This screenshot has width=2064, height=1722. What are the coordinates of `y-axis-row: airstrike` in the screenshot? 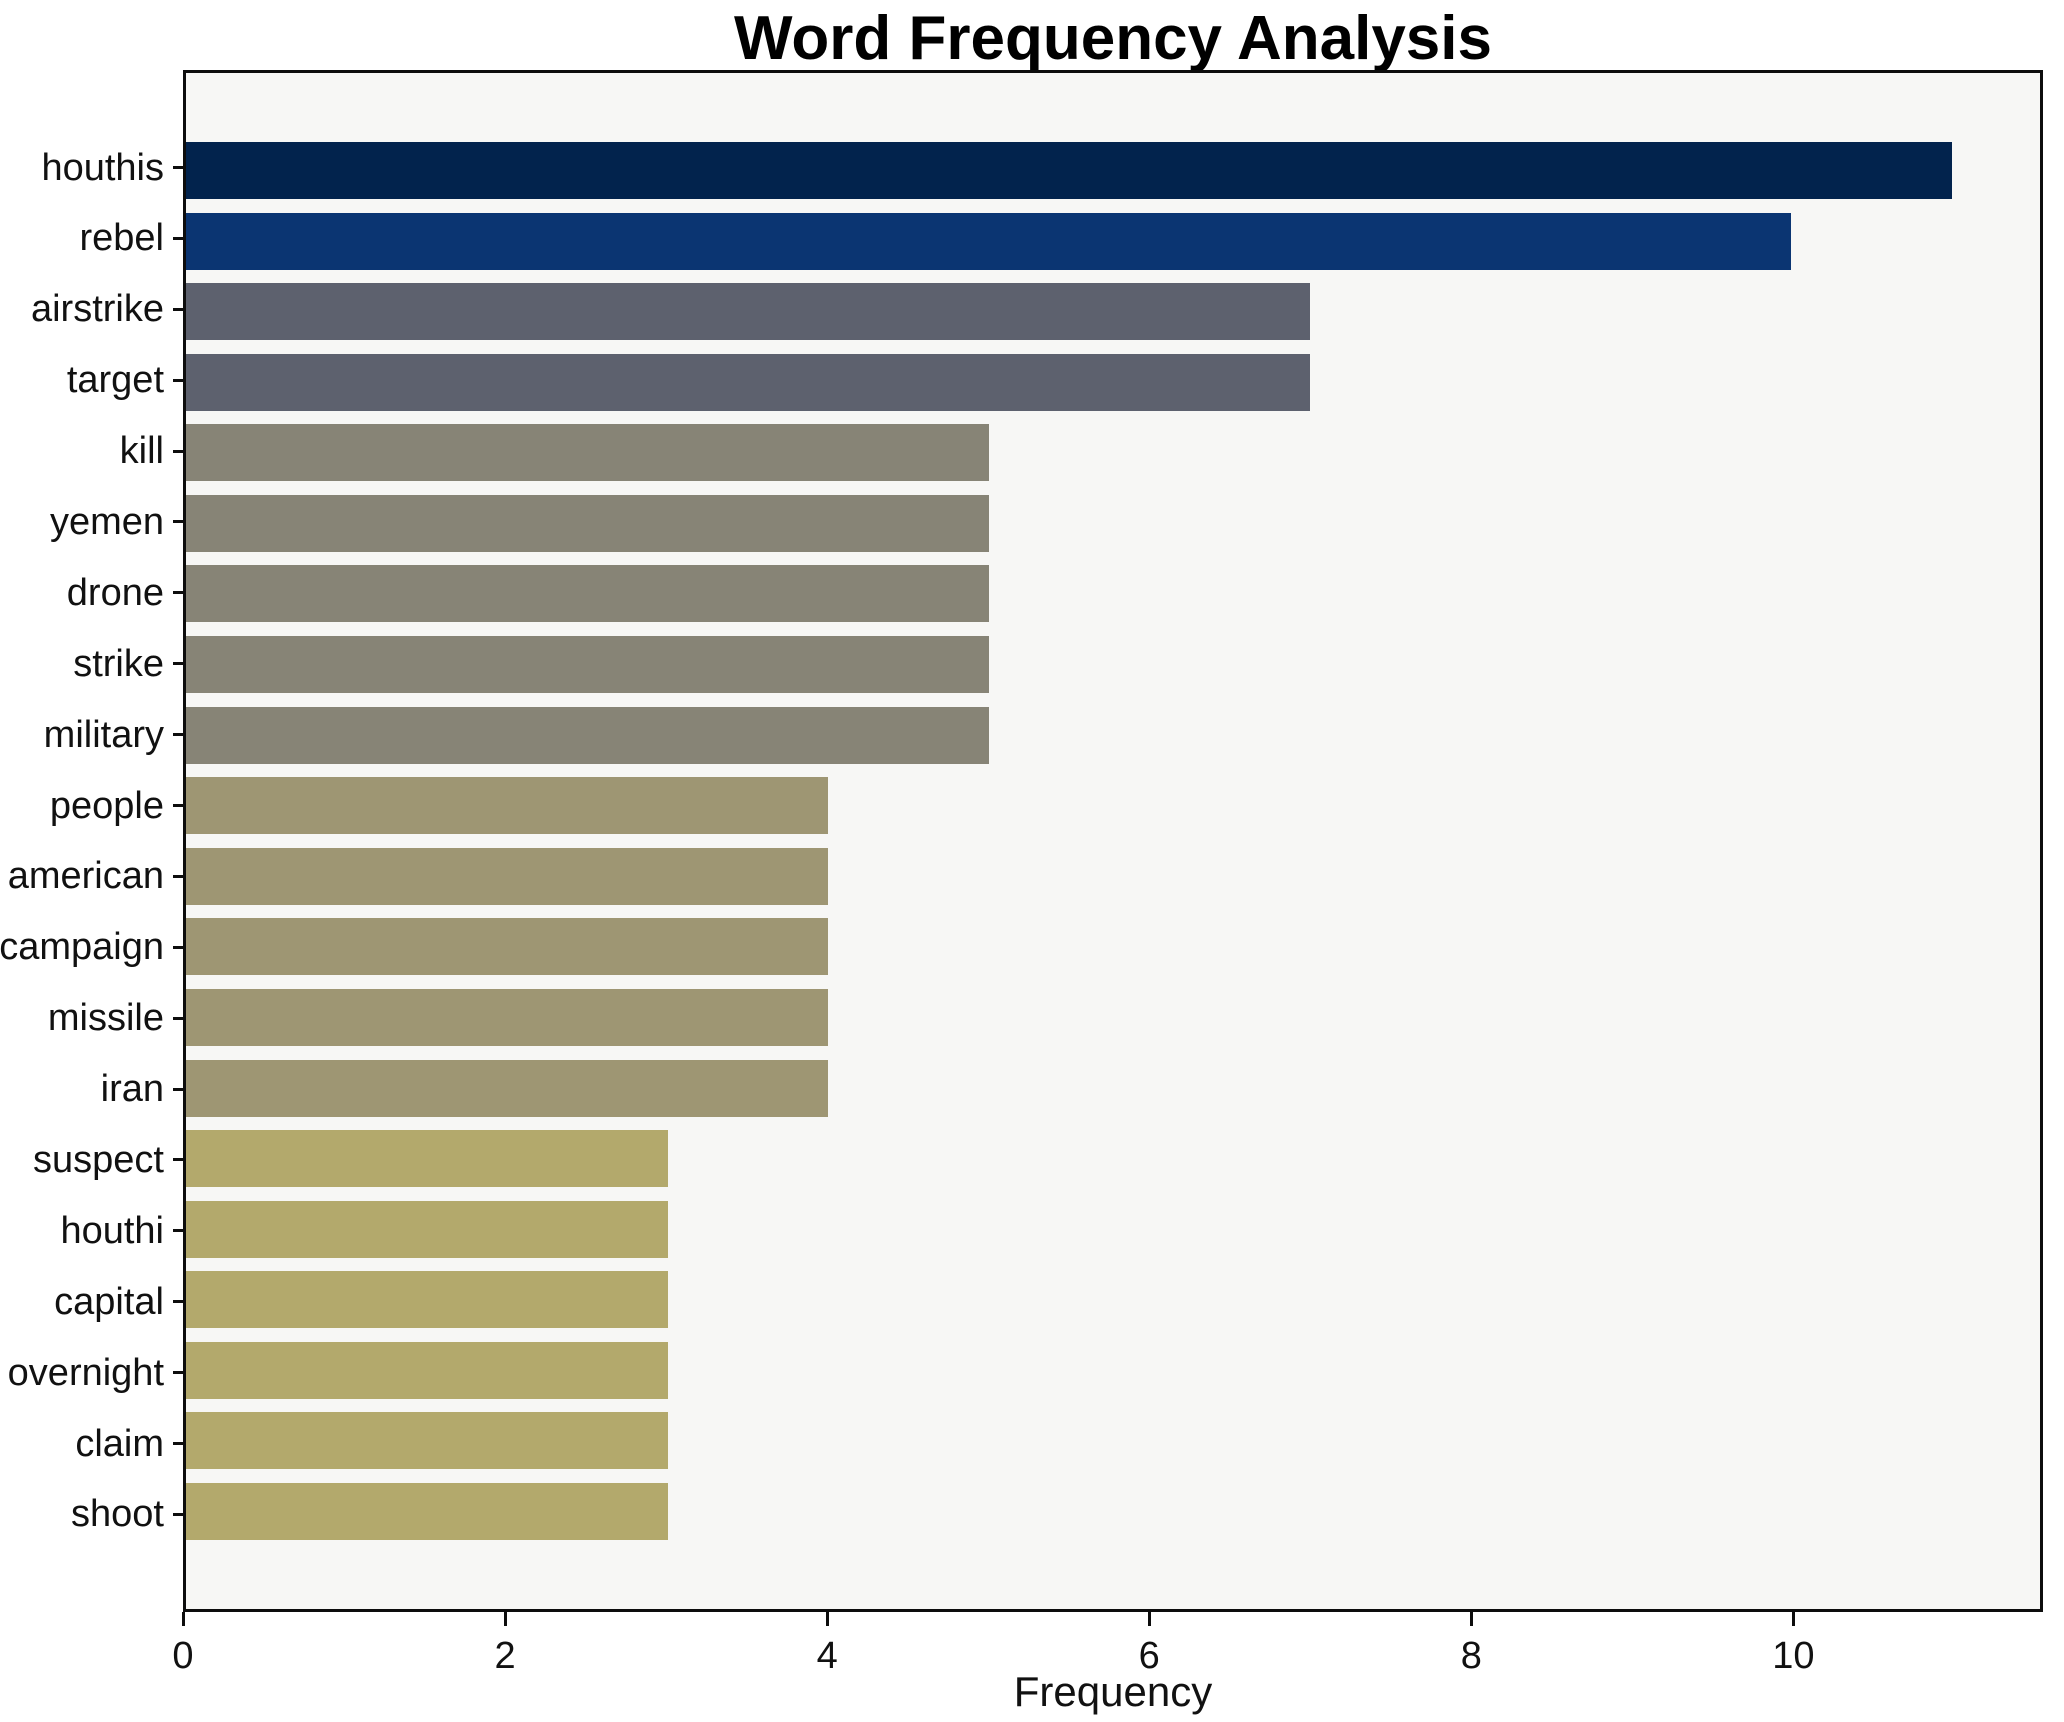 It's located at (91, 309).